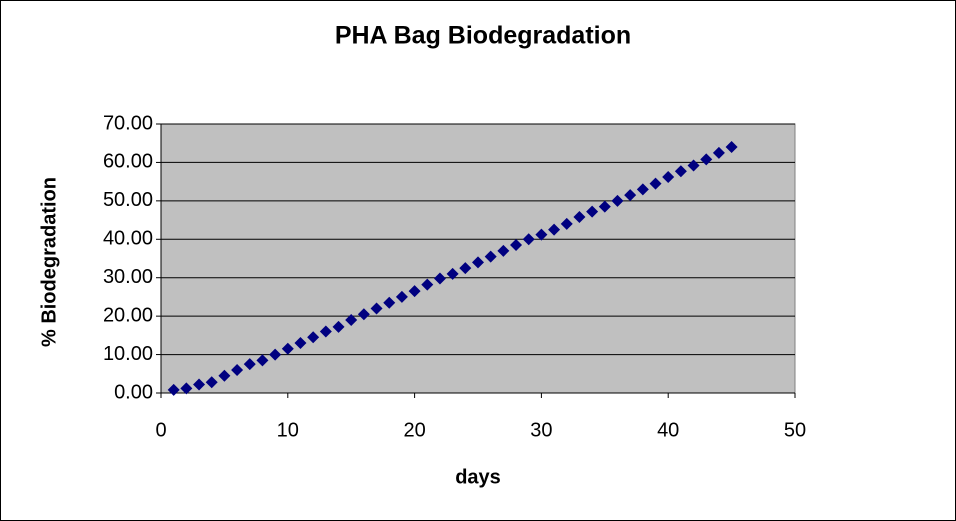  What do you see at coordinates (160, 430) in the screenshot?
I see `x-tick-label: 0` at bounding box center [160, 430].